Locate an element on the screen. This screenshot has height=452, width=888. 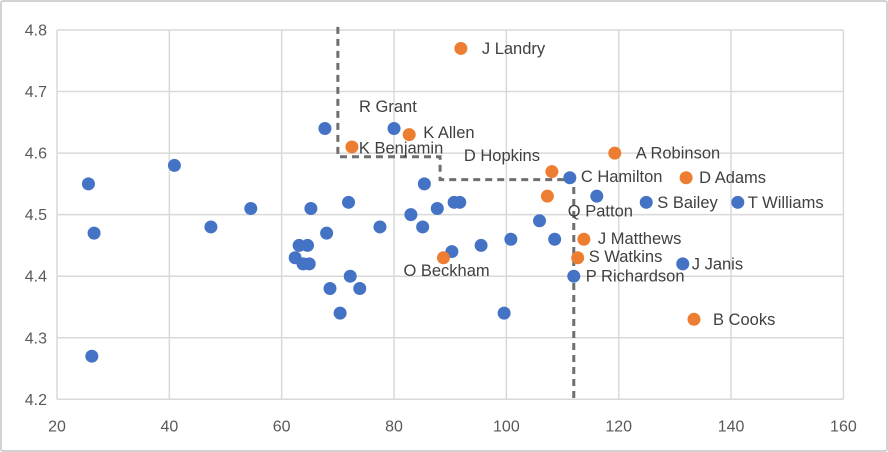
data-point-j-matthews is located at coordinates (584, 239).